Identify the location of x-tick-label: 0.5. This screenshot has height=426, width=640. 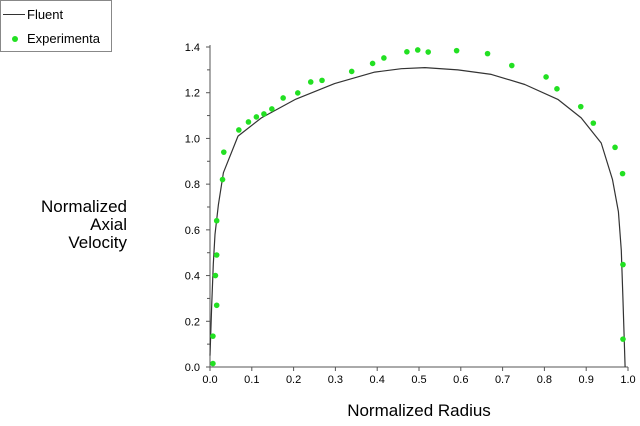
(418, 380).